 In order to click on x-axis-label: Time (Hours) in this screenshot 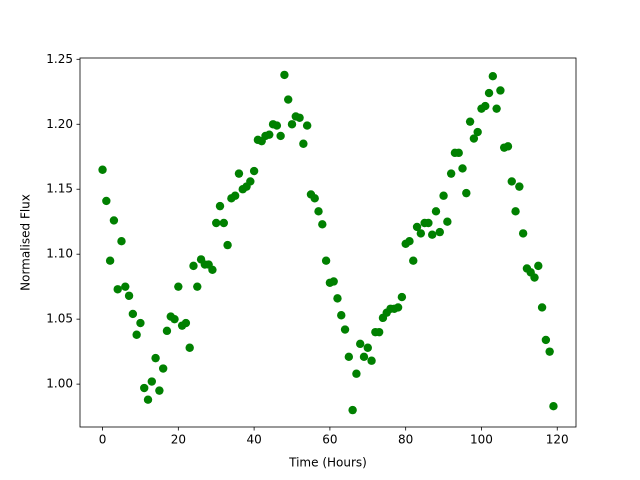, I will do `click(327, 463)`.